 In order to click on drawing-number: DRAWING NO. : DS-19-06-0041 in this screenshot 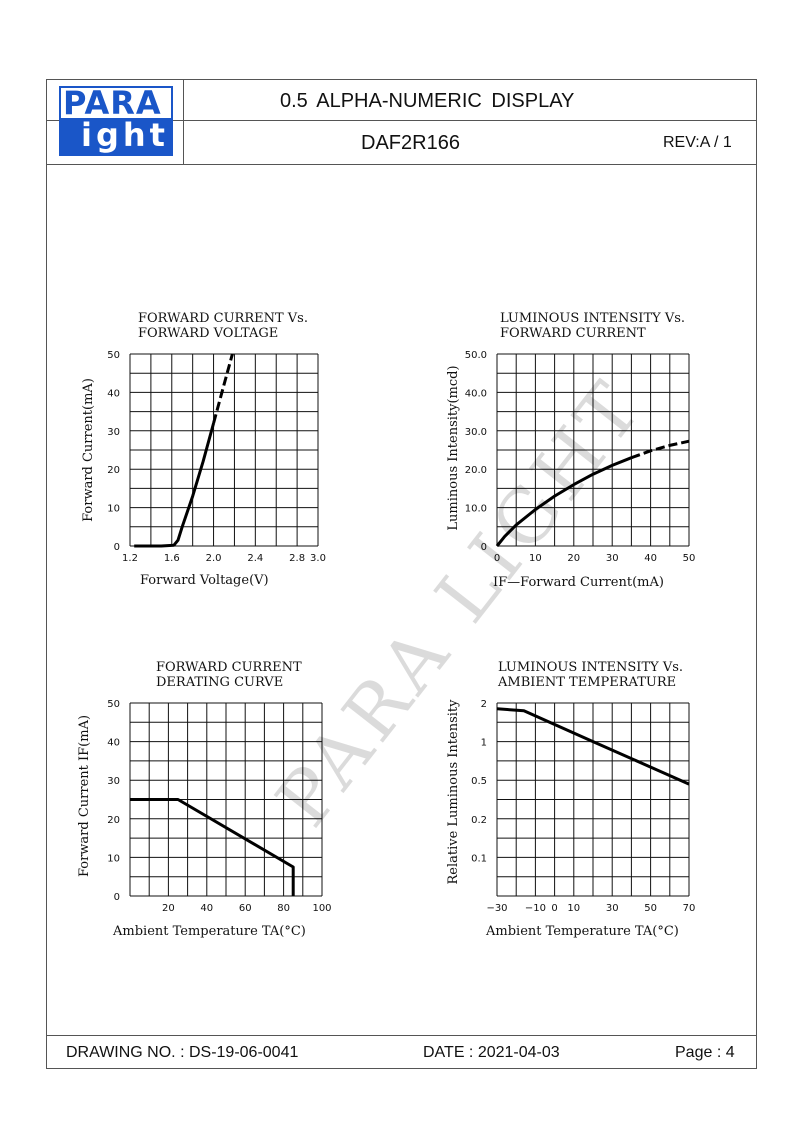, I will do `click(182, 1052)`.